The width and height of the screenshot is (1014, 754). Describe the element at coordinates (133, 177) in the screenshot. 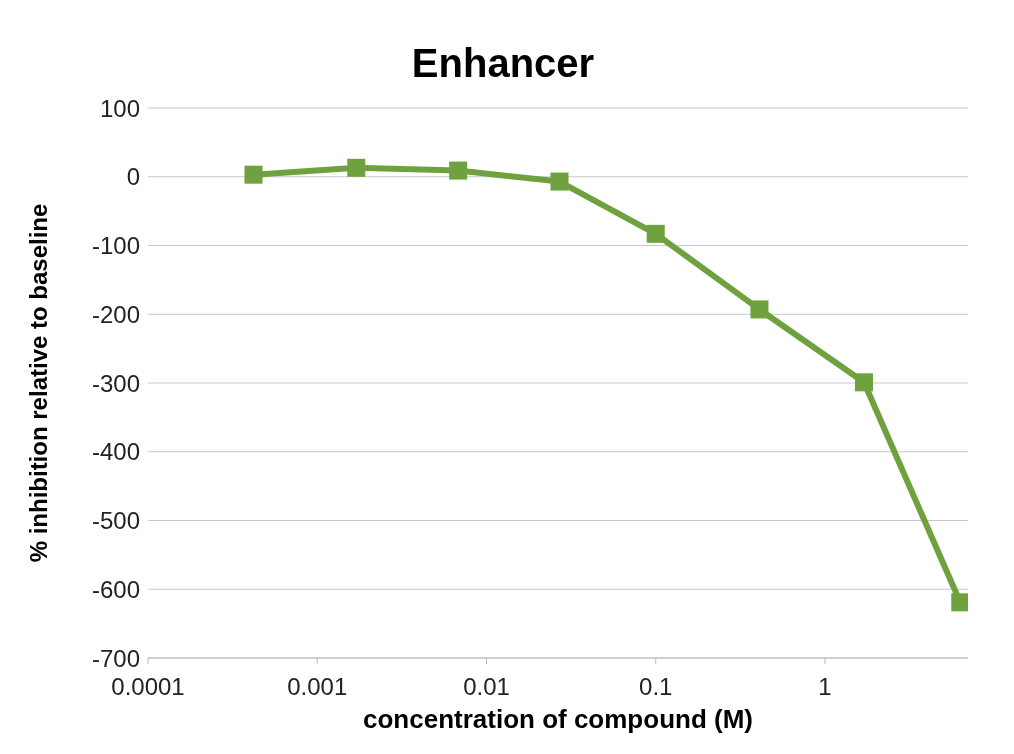

I see `y-tick-label: 0` at that location.